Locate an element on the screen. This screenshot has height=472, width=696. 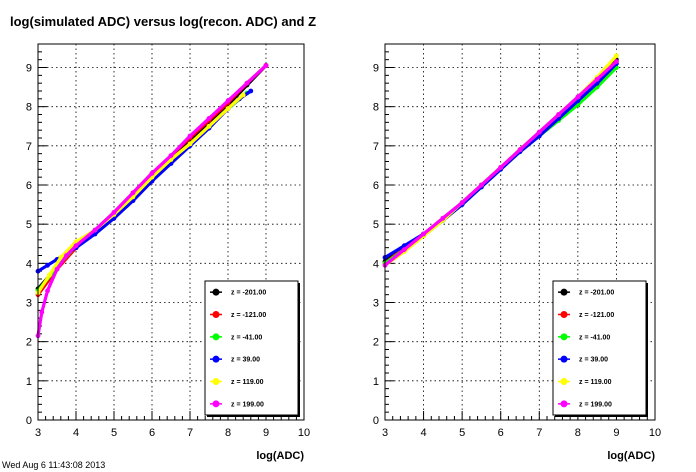
right-ytick-label-9: 9 is located at coordinates (376, 69).